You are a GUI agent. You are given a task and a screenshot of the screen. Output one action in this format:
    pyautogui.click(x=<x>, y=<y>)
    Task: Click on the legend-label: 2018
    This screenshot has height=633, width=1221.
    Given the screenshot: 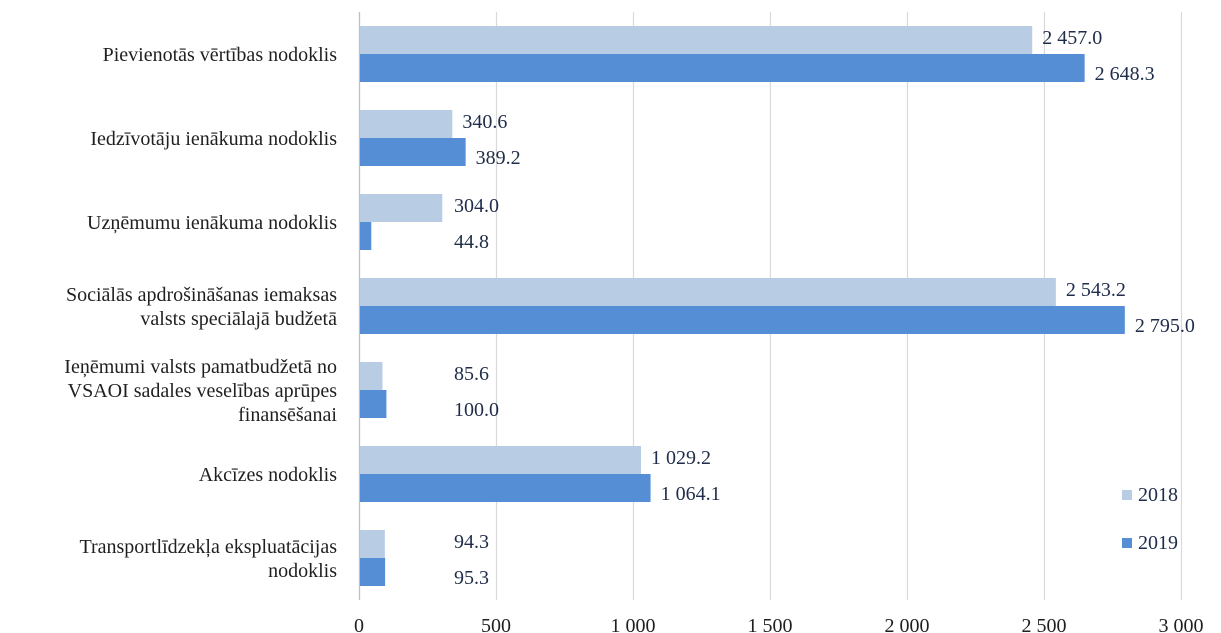 What is the action you would take?
    pyautogui.click(x=1158, y=495)
    